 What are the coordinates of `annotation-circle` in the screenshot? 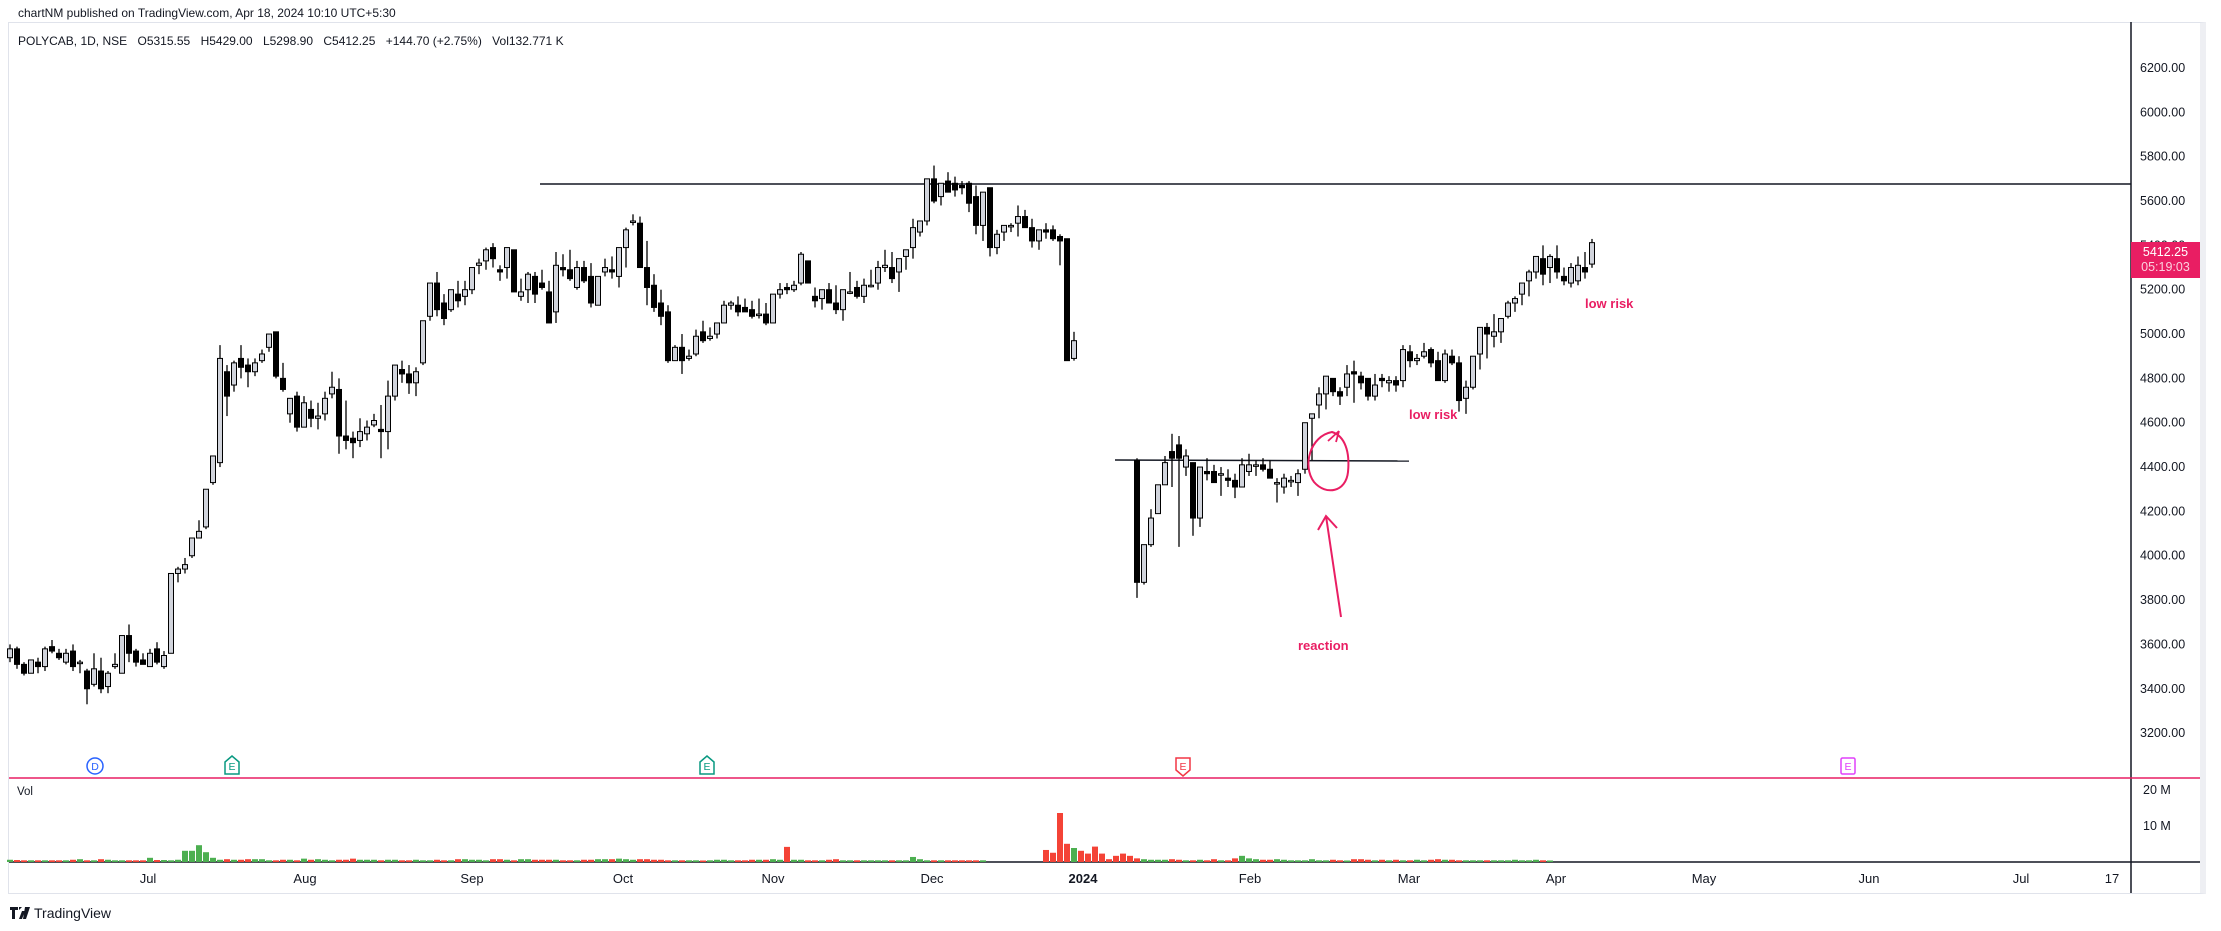 It's located at (1328, 461).